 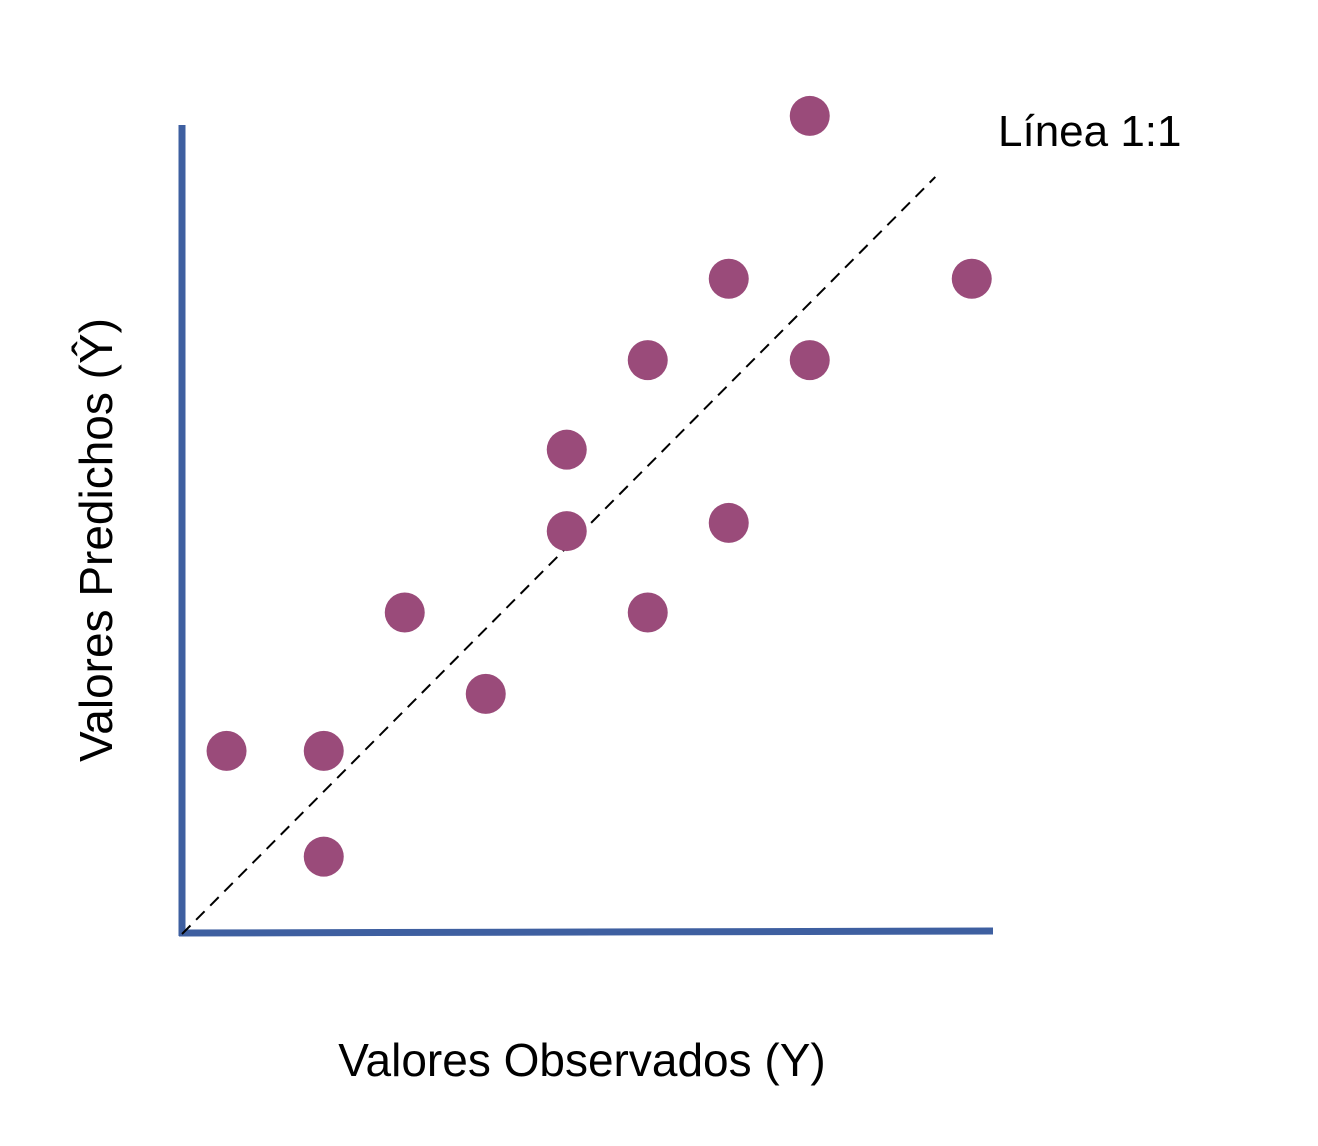 I want to click on x-axis-line, so click(x=586, y=932).